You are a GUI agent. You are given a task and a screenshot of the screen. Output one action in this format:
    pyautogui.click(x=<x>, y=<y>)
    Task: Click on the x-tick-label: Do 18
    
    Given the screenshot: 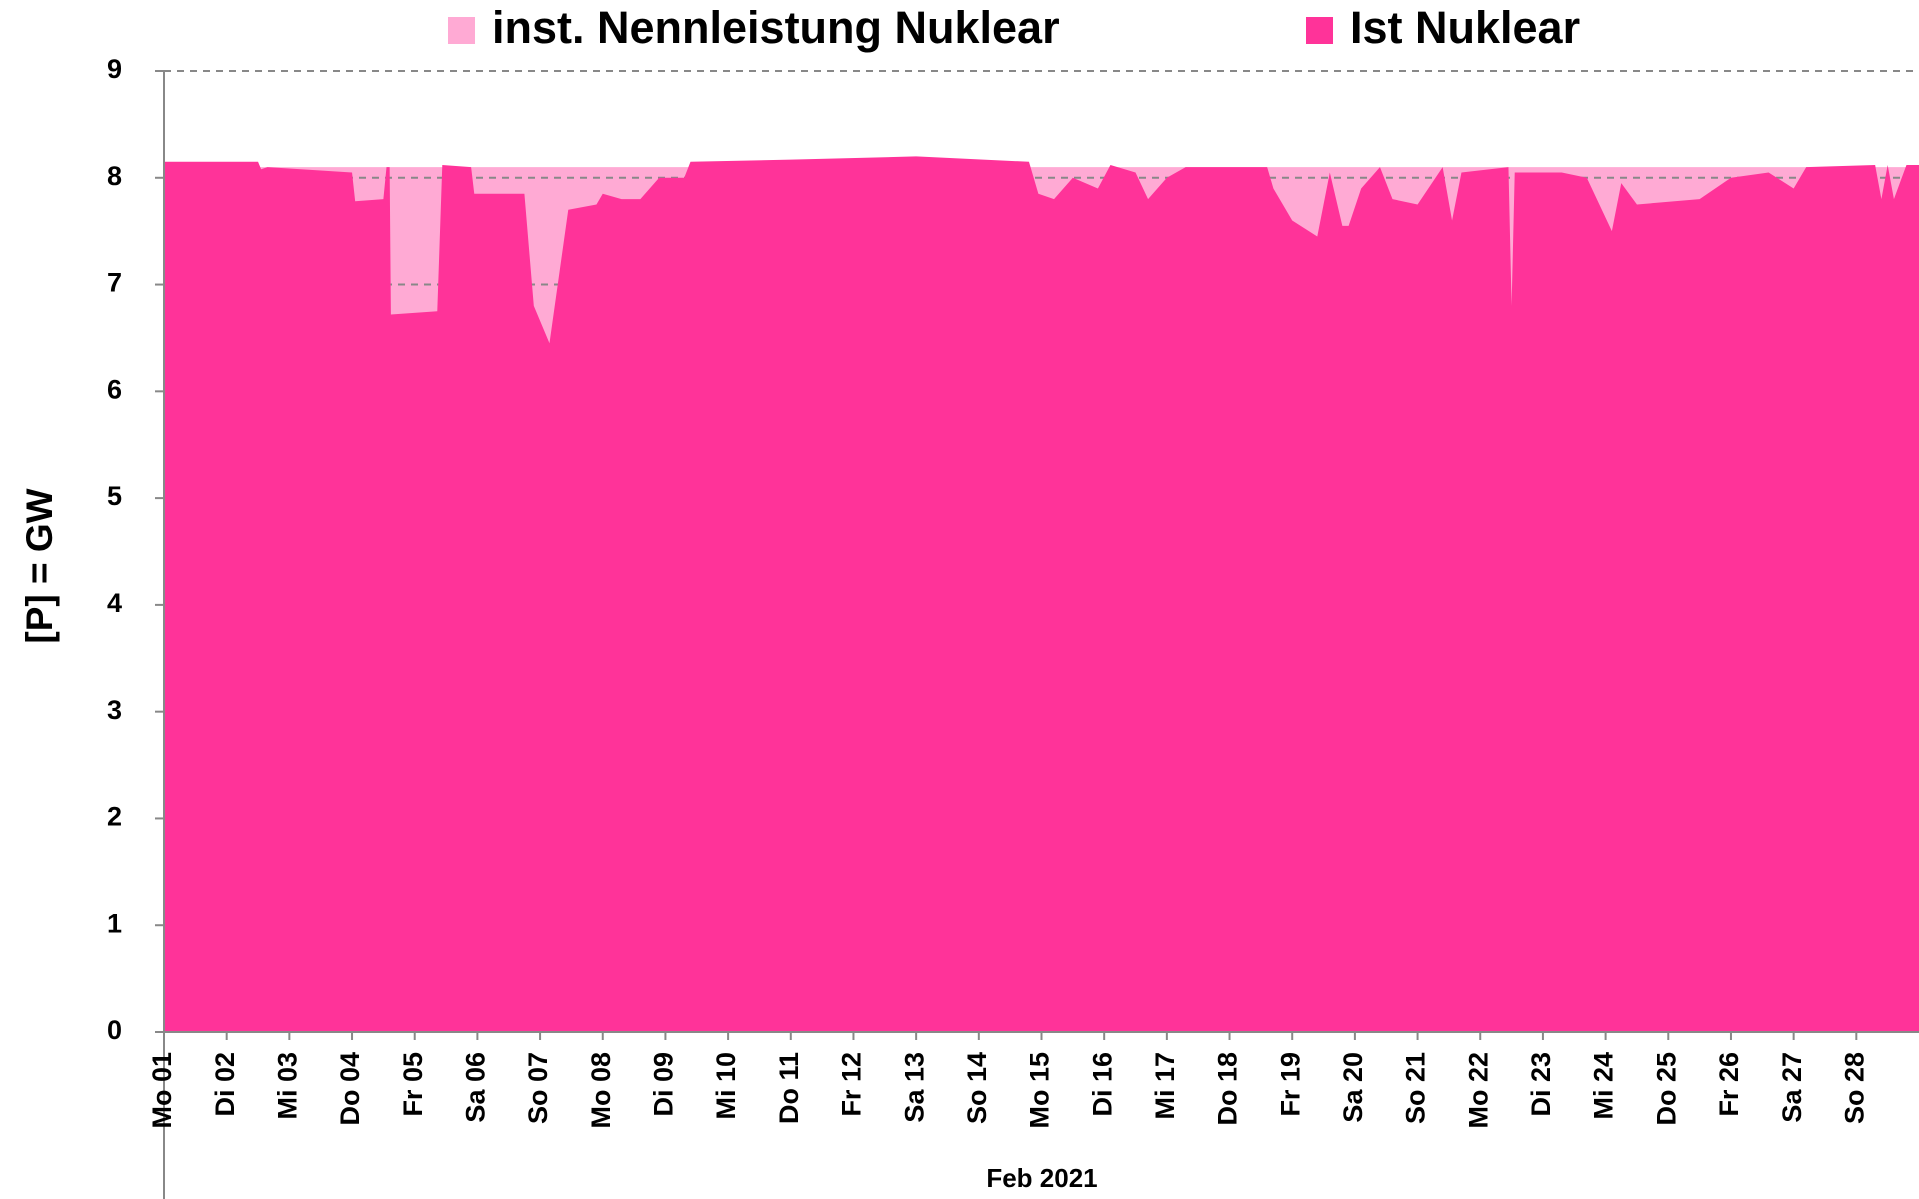 What is the action you would take?
    pyautogui.click(x=1228, y=1089)
    